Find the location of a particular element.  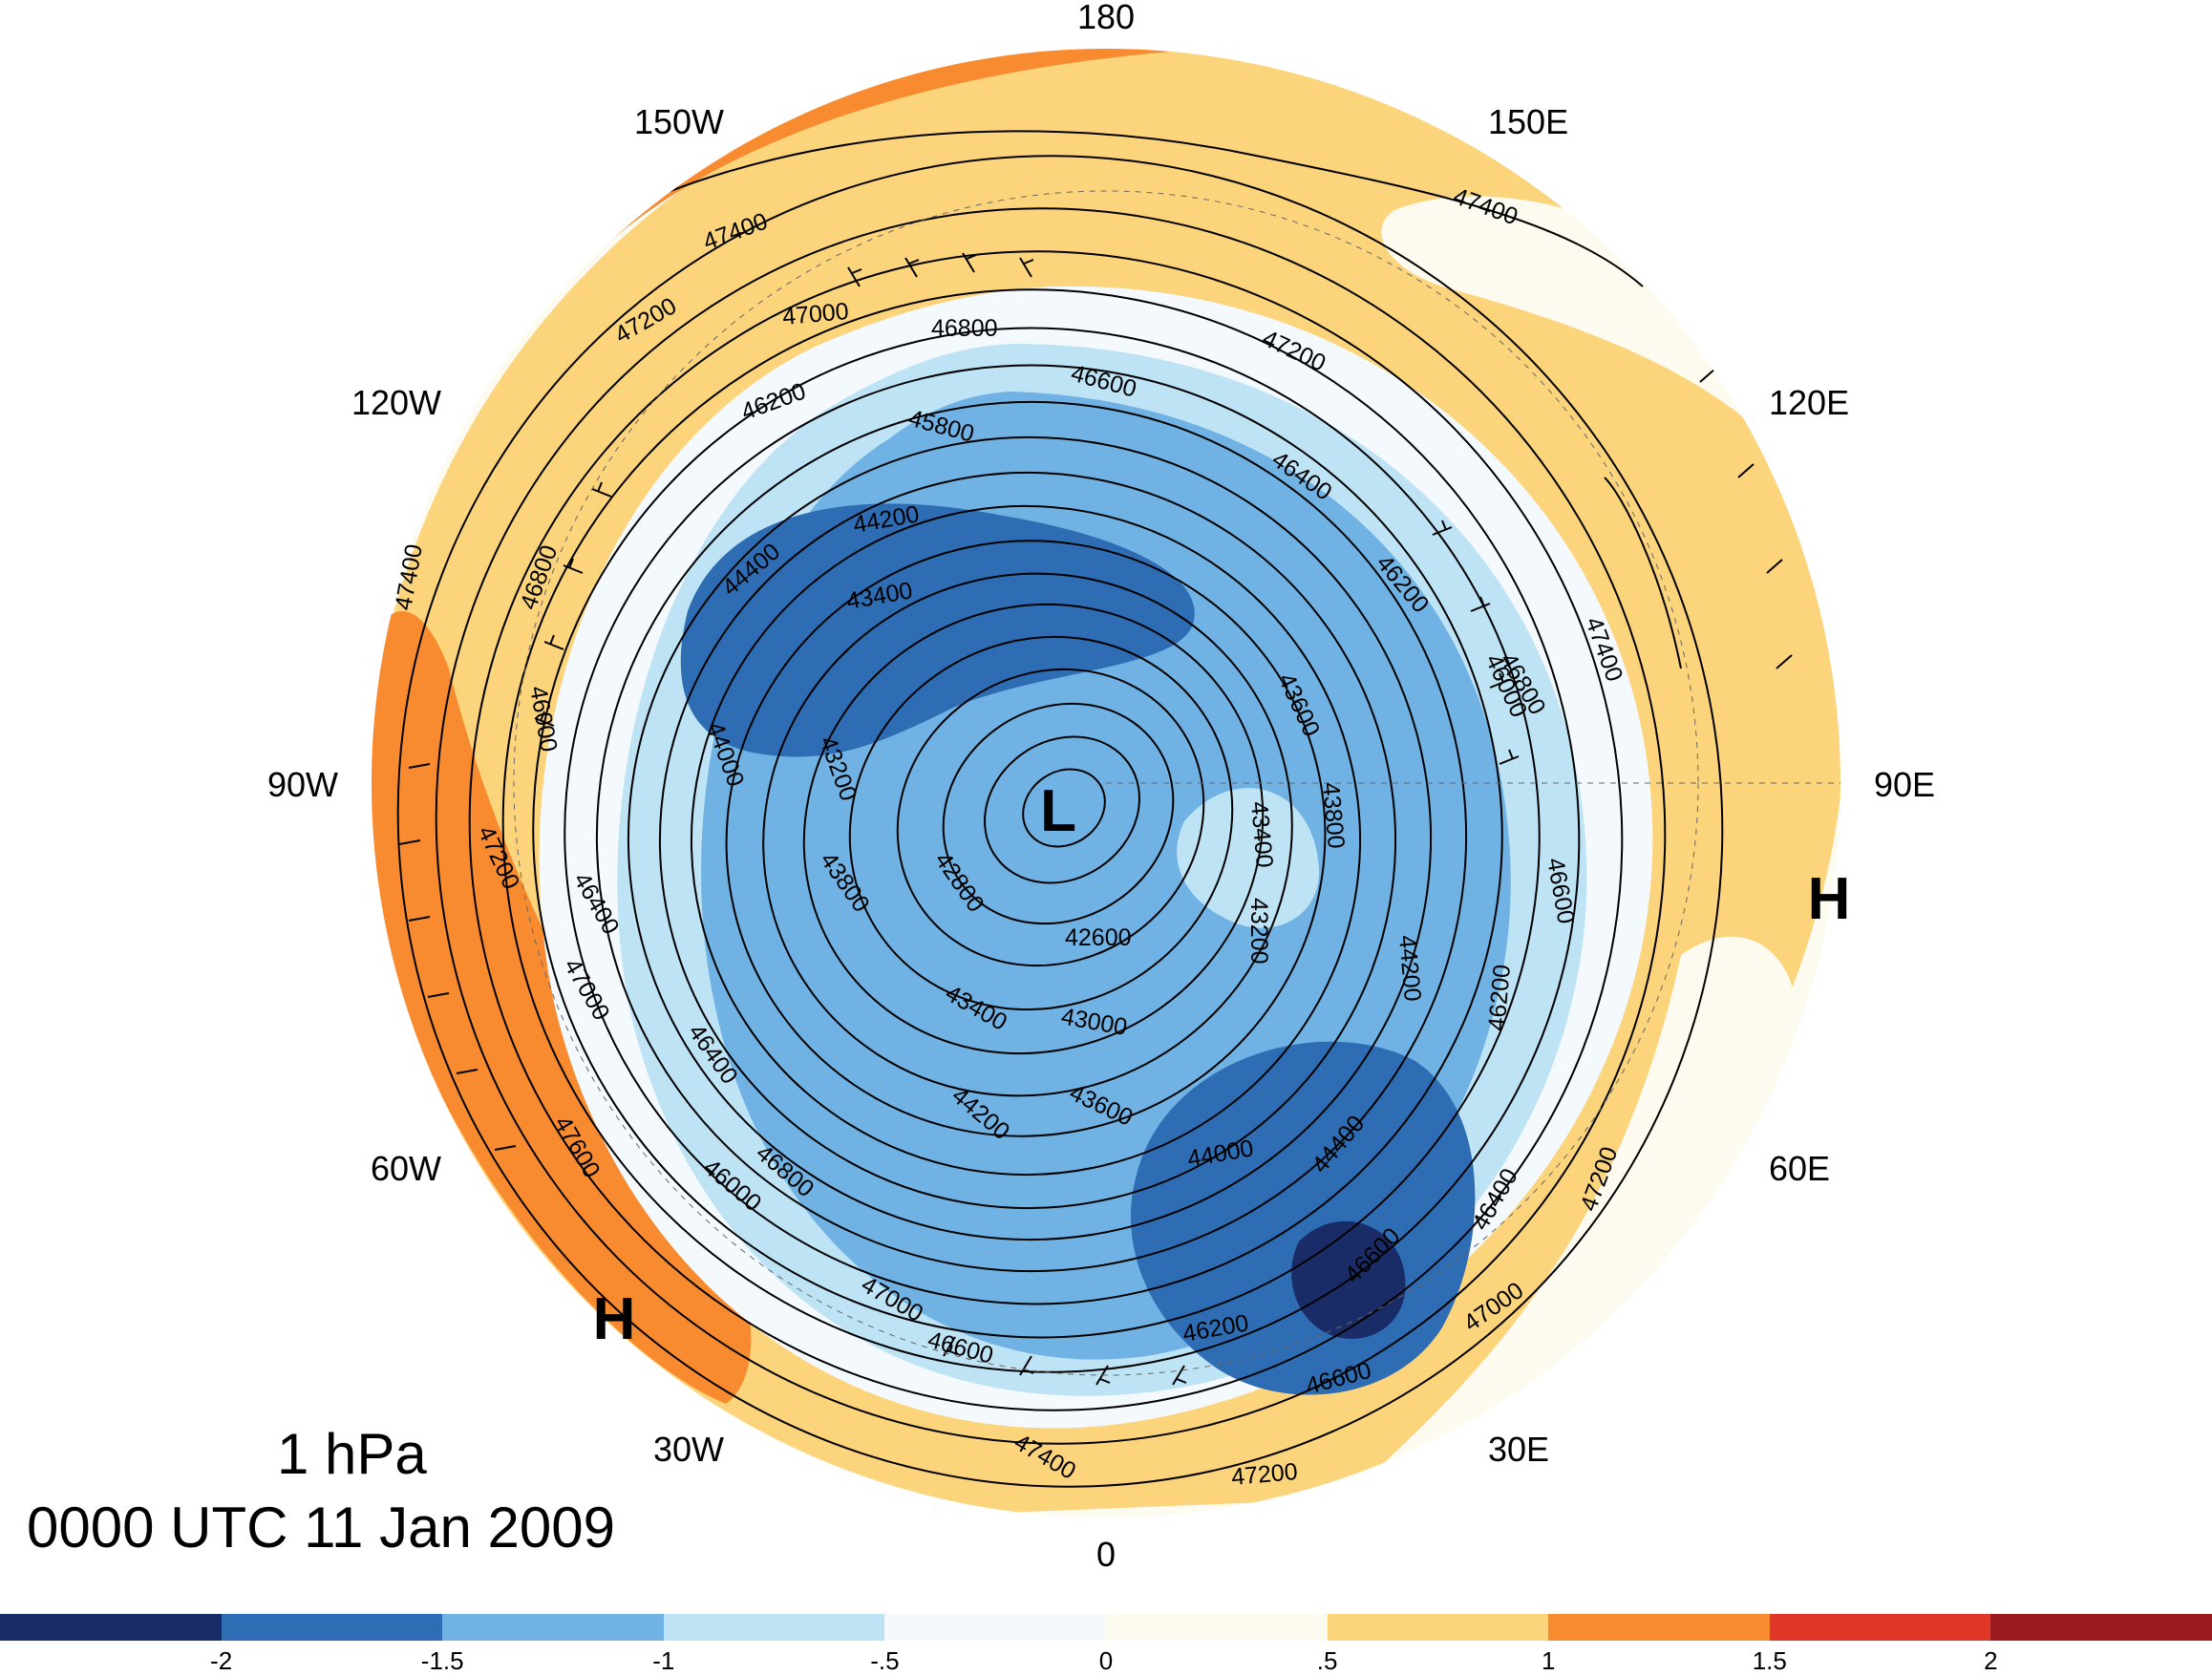

pressure-level-label: 1 hPa is located at coordinates (352, 1454).